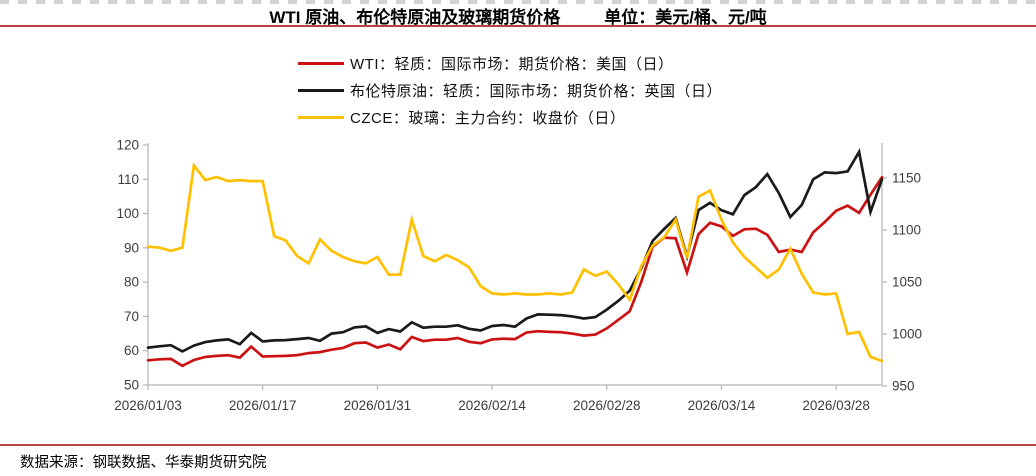 The height and width of the screenshot is (476, 1036). Describe the element at coordinates (518, 26) in the screenshot. I see `title-divider` at that location.